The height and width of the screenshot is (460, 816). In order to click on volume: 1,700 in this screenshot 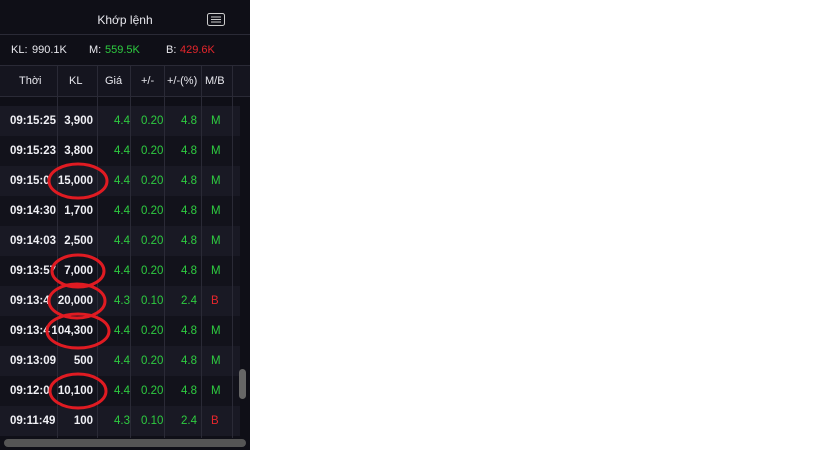, I will do `click(78, 211)`.